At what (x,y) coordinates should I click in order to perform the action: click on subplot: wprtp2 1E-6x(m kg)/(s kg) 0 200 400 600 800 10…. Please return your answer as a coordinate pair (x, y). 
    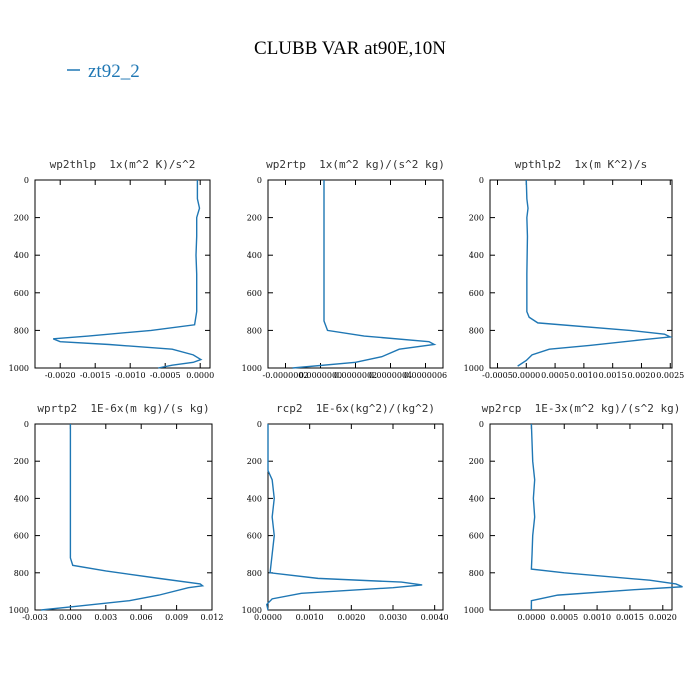
    Looking at the image, I should click on (116, 512).